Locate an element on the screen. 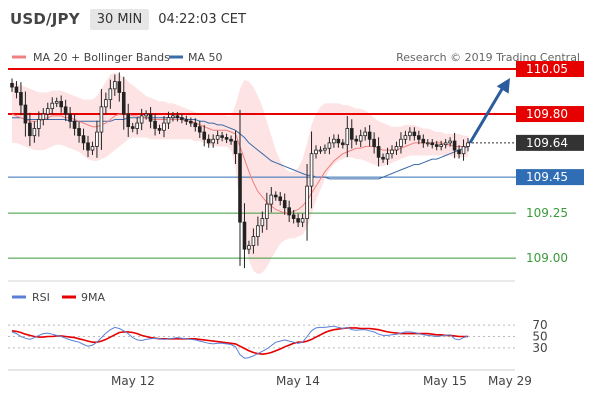 This screenshot has width=590, height=400. timestamp: 04:22:03 CET is located at coordinates (202, 19).